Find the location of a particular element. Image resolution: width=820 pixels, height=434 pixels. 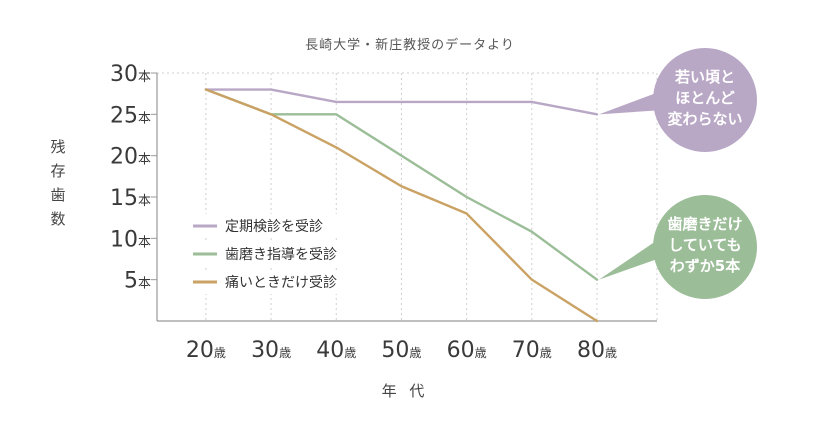

y-tick-label-5: 30本 is located at coordinates (130, 74).